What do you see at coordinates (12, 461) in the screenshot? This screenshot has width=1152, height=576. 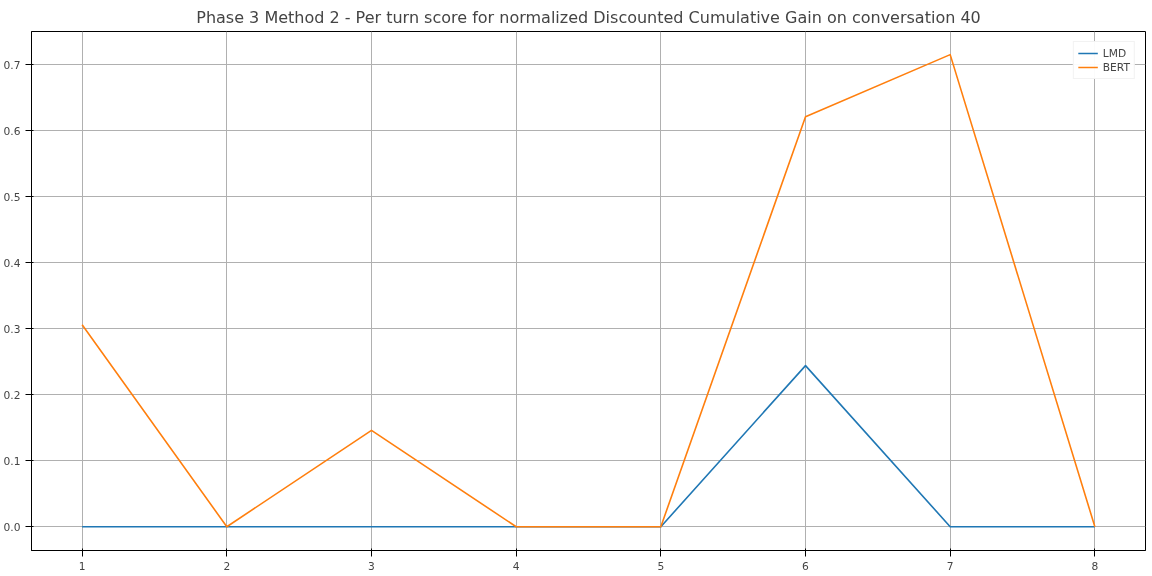 I see `y-tick-label: 0.1` at bounding box center [12, 461].